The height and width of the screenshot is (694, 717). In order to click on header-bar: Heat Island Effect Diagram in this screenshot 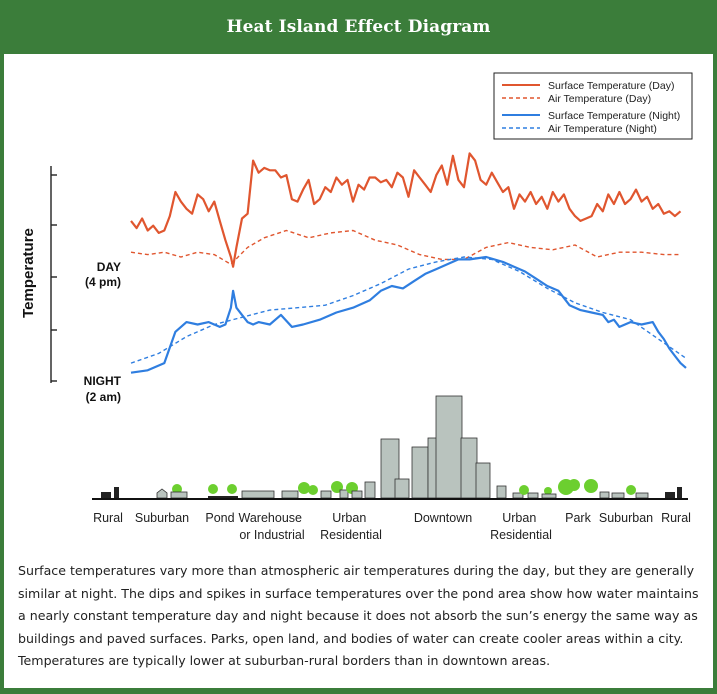, I will do `click(358, 27)`.